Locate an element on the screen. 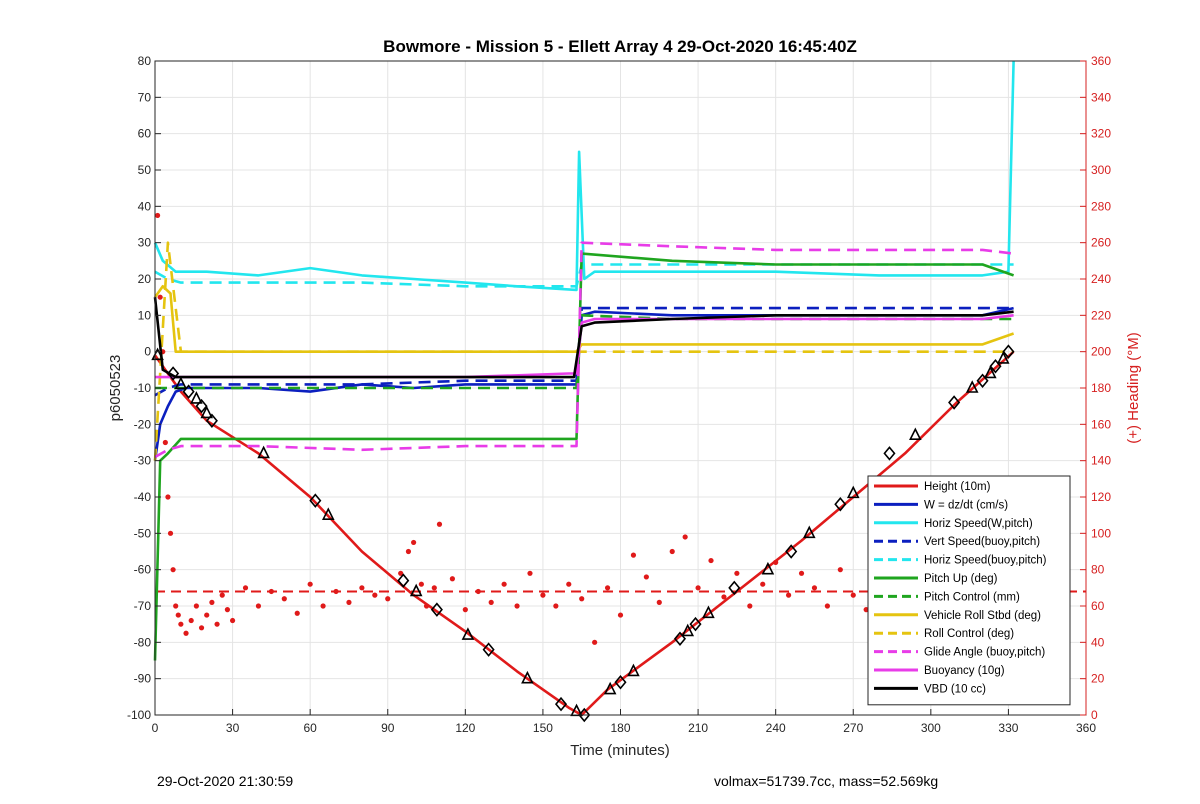 This screenshot has width=1200, height=804. right-y-tick-label: 340 is located at coordinates (1101, 97).